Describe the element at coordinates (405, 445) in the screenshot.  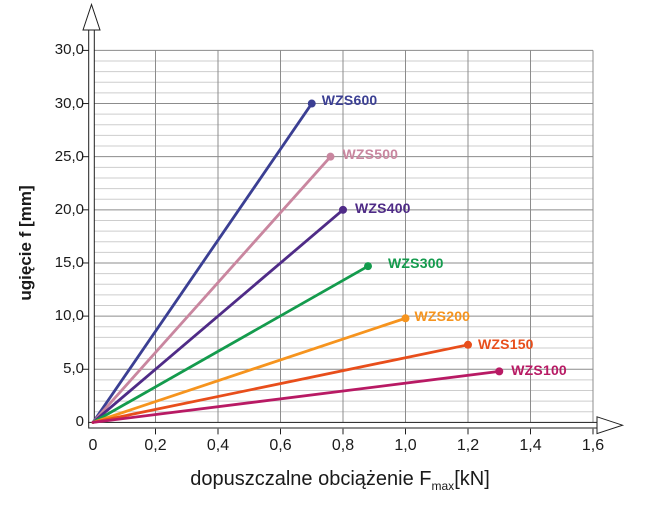
I see `x-tick-label: 1,0` at that location.